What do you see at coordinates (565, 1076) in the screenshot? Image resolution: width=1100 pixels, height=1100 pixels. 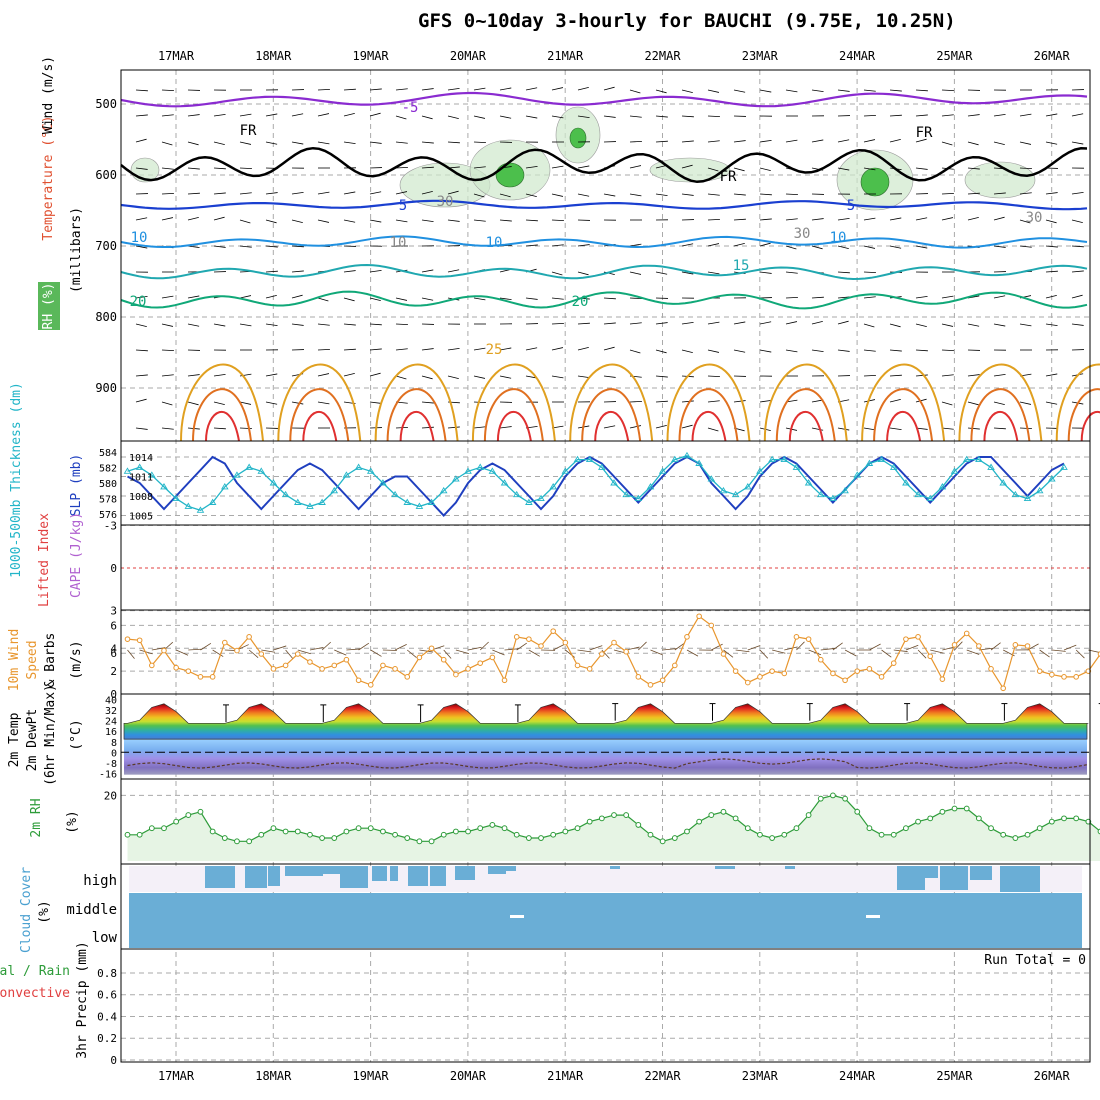 I see `date-label-bottom: 21MAR` at bounding box center [565, 1076].